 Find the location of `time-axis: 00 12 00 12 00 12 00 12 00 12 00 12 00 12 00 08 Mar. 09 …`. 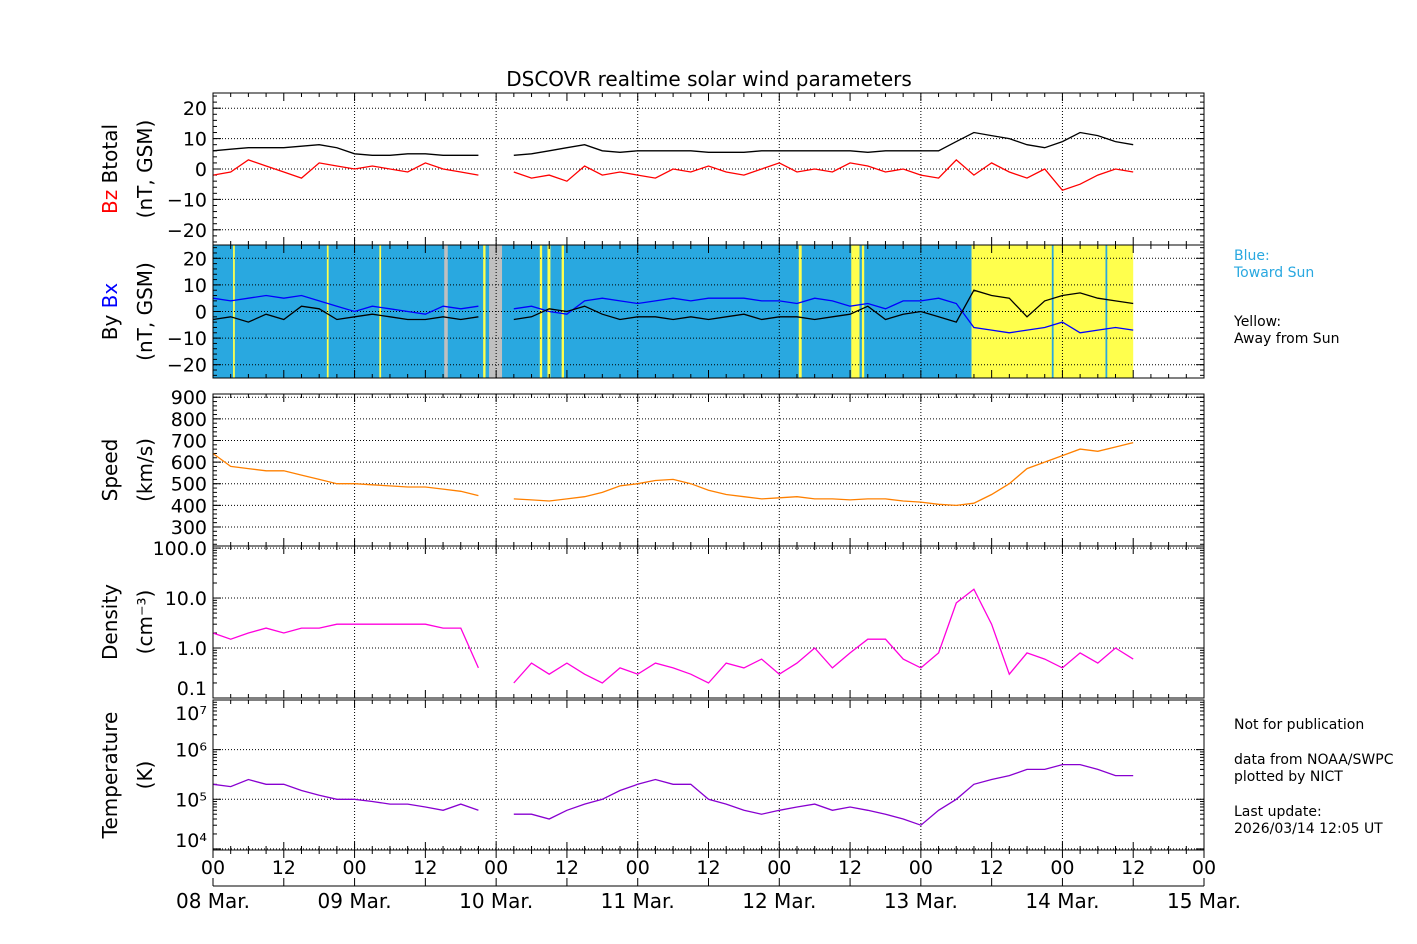

time-axis: 00 12 00 12 00 12 00 12 00 12 00 12 00 12 00 08 Mar. 09 … is located at coordinates (708, 881).